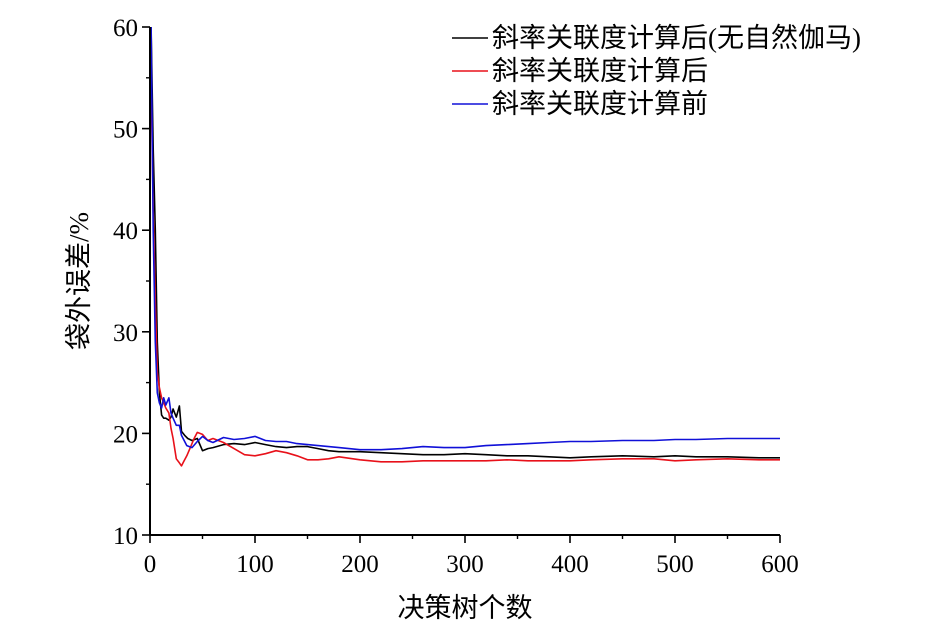 The width and height of the screenshot is (945, 638). What do you see at coordinates (675, 564) in the screenshot?
I see `x-tick-label: 500` at bounding box center [675, 564].